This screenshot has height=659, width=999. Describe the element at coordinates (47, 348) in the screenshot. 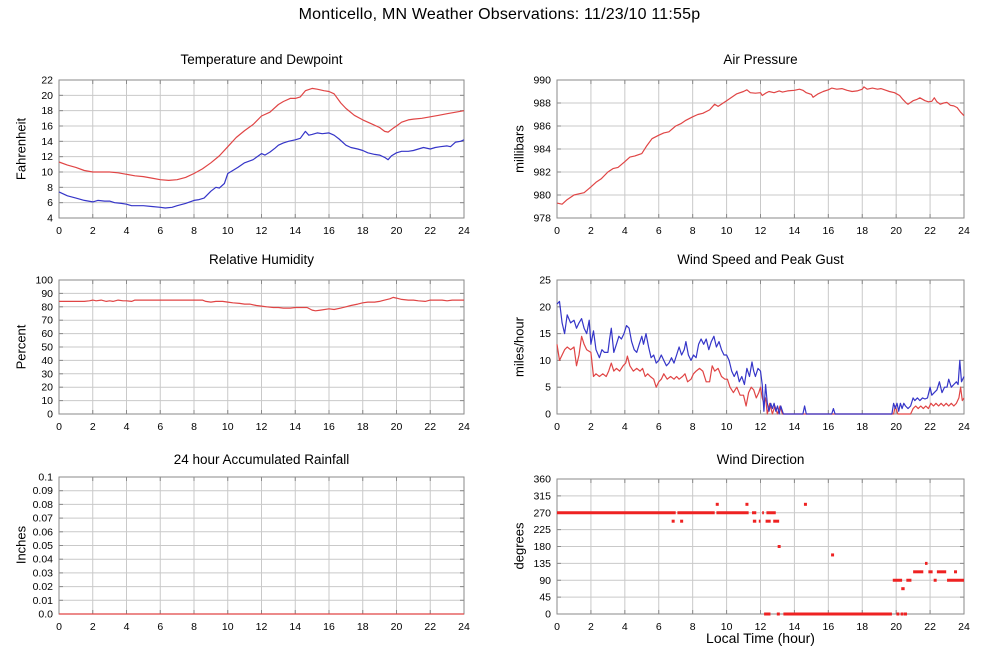

I see `y-tick-label: 50` at that location.